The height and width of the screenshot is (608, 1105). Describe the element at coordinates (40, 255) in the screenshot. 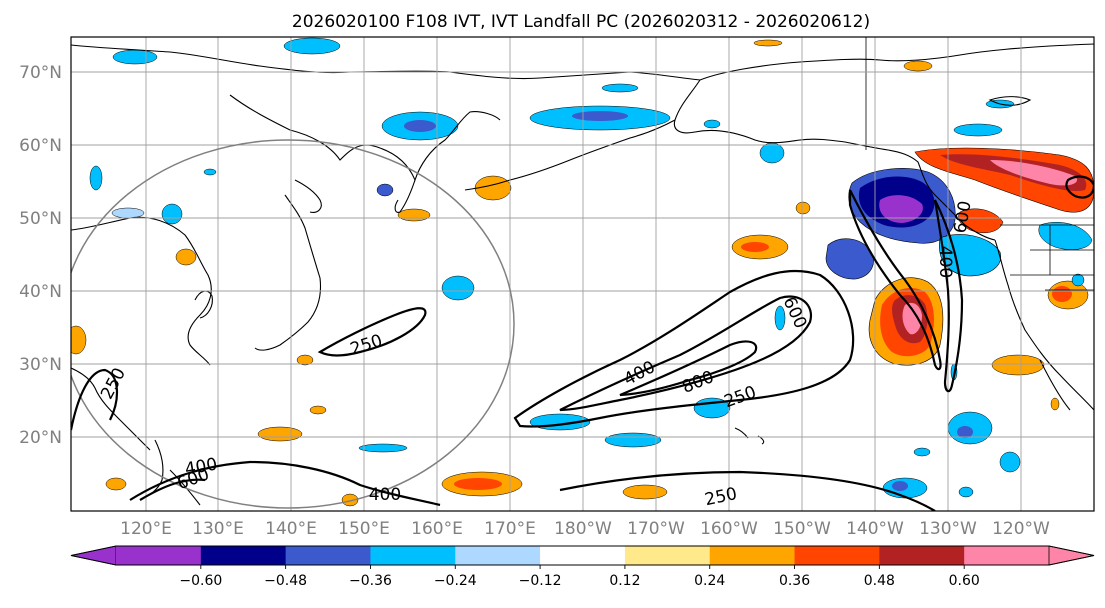

I see `latitude-labels: 70°N 60°N 50°N 40°N 30°N 20°N` at that location.